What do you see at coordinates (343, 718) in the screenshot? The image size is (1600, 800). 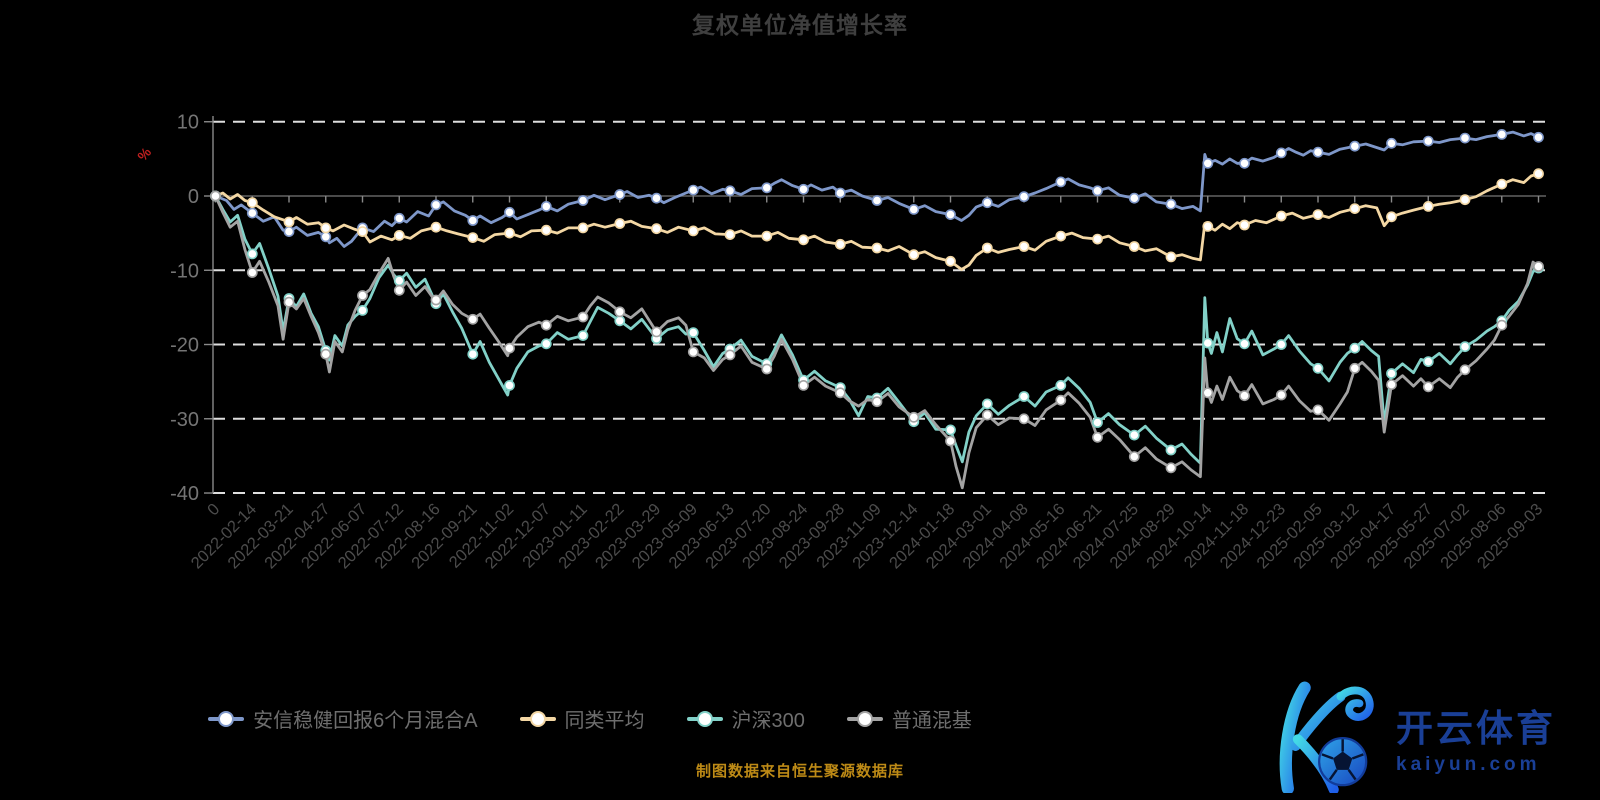 I see `legend-item-0: 安信稳健回报6个月混合A` at bounding box center [343, 718].